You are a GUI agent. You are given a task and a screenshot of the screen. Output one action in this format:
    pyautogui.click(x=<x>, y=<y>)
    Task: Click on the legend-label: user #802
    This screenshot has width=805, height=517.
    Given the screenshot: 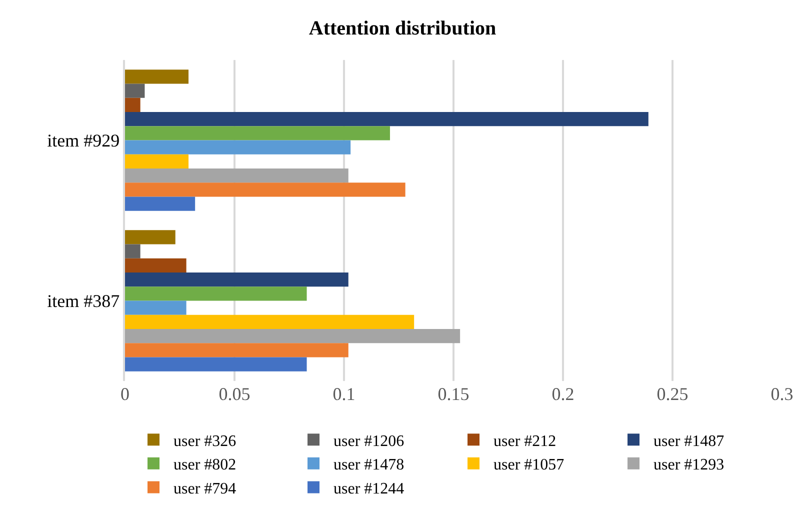 What is the action you would take?
    pyautogui.click(x=205, y=465)
    